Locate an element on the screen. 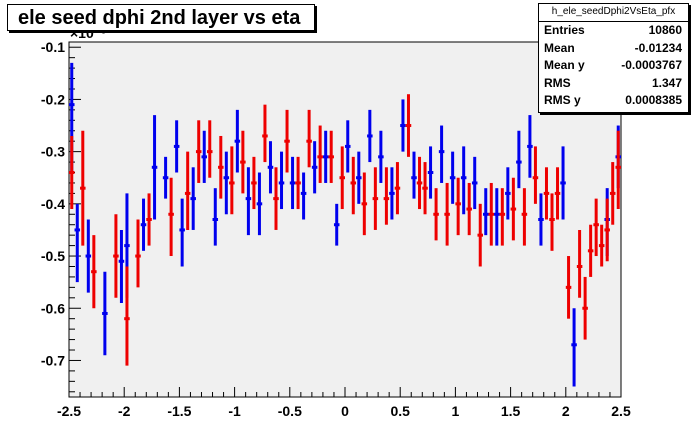 The image size is (692, 444). y-tick-label: -0.5 is located at coordinates (53, 256).